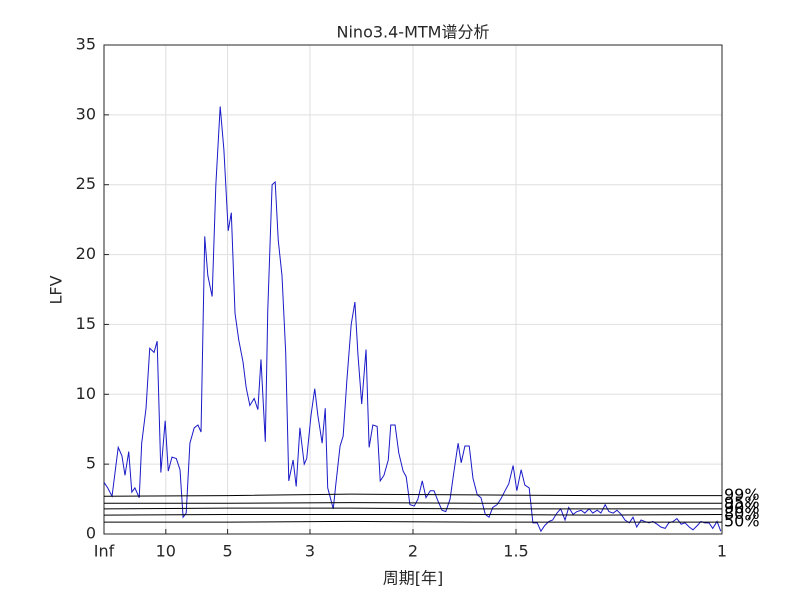  I want to click on x-tick-label: 10, so click(166, 551).